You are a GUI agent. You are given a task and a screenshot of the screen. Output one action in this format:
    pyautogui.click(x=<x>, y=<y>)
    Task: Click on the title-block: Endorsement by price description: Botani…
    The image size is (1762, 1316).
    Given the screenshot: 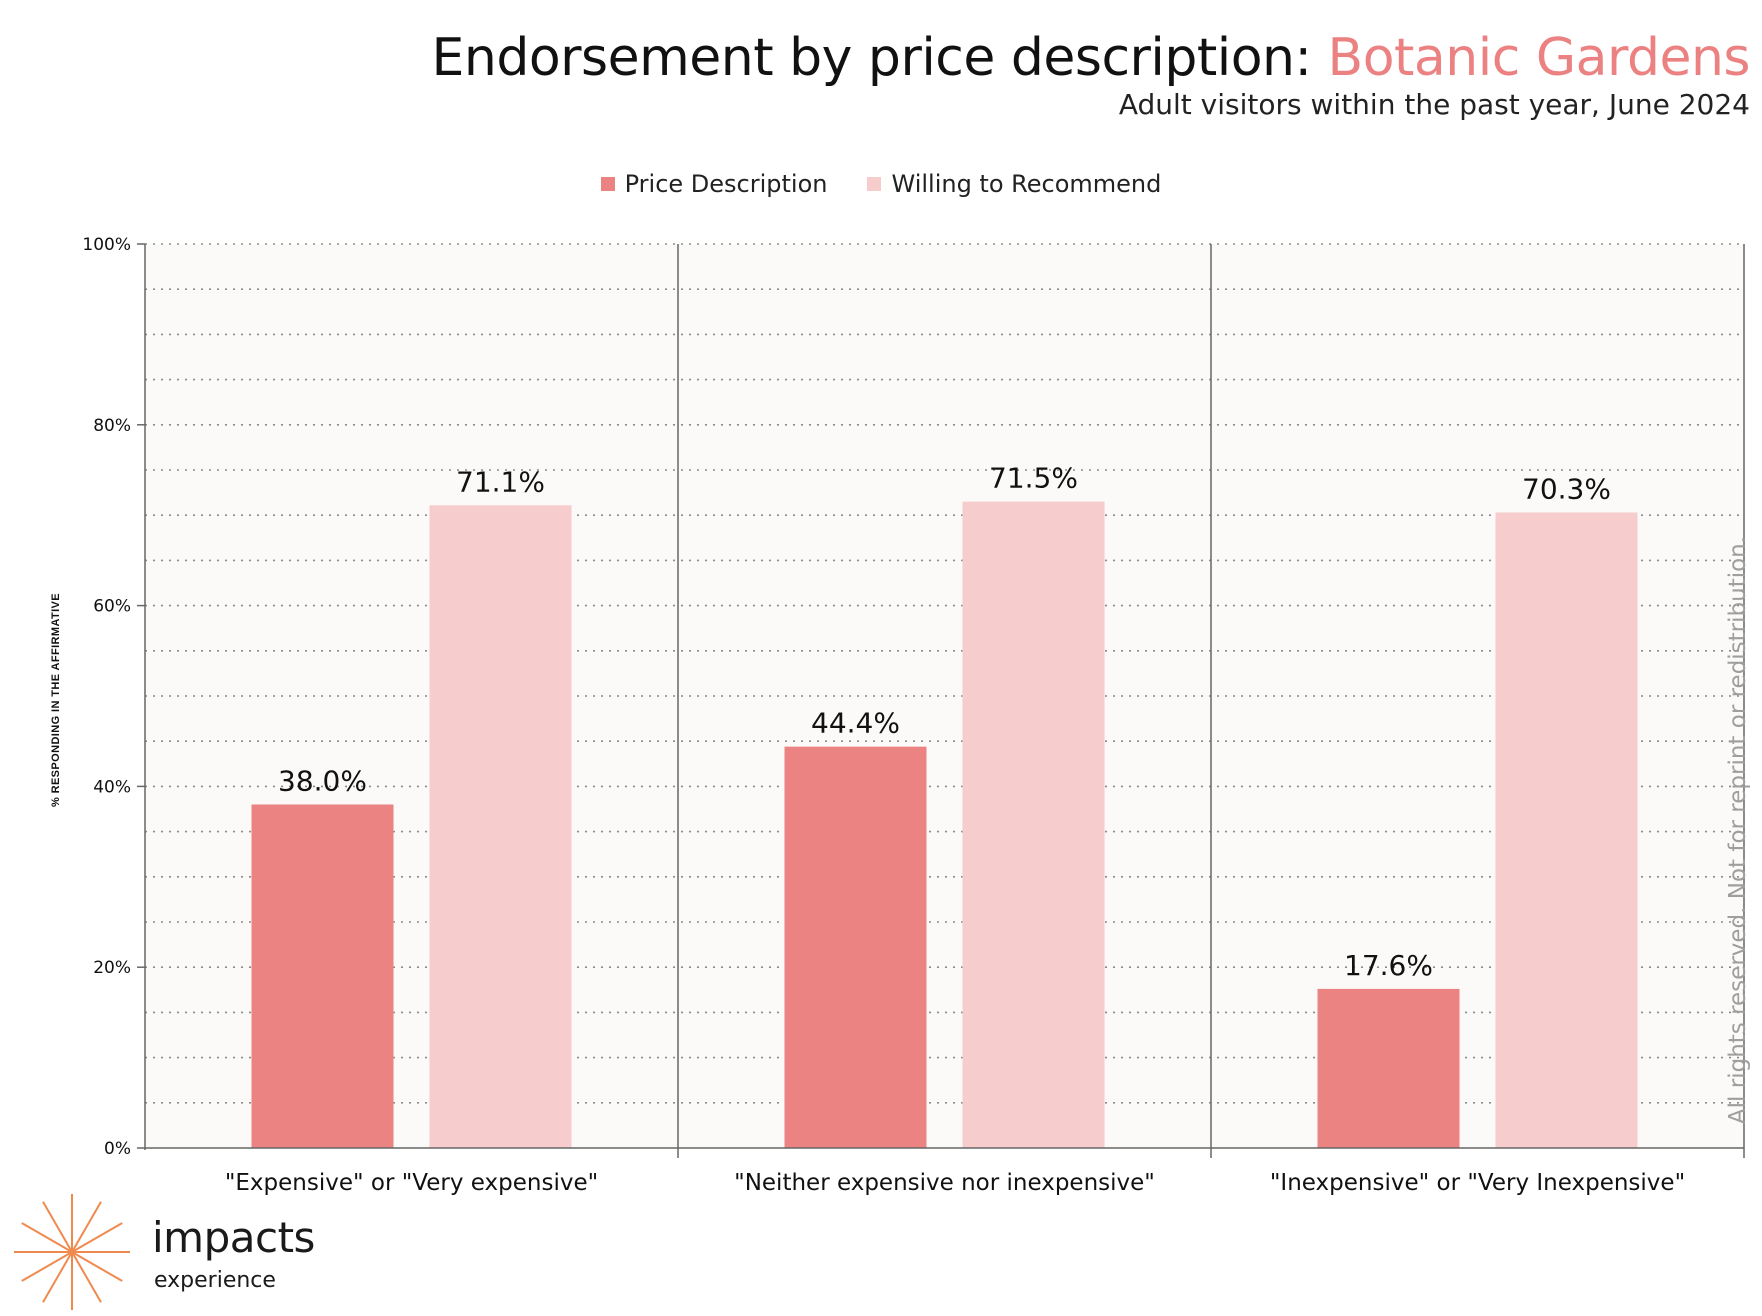 What is the action you would take?
    pyautogui.click(x=1091, y=75)
    